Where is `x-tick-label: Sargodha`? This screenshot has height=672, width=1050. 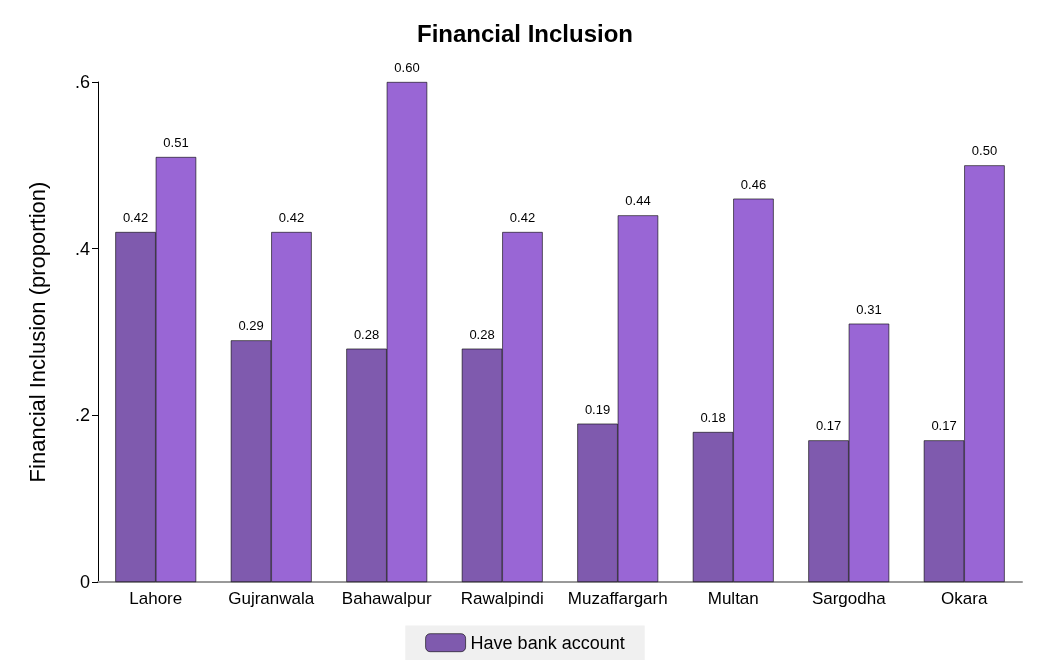
x-tick-label: Sargodha is located at coordinates (849, 598).